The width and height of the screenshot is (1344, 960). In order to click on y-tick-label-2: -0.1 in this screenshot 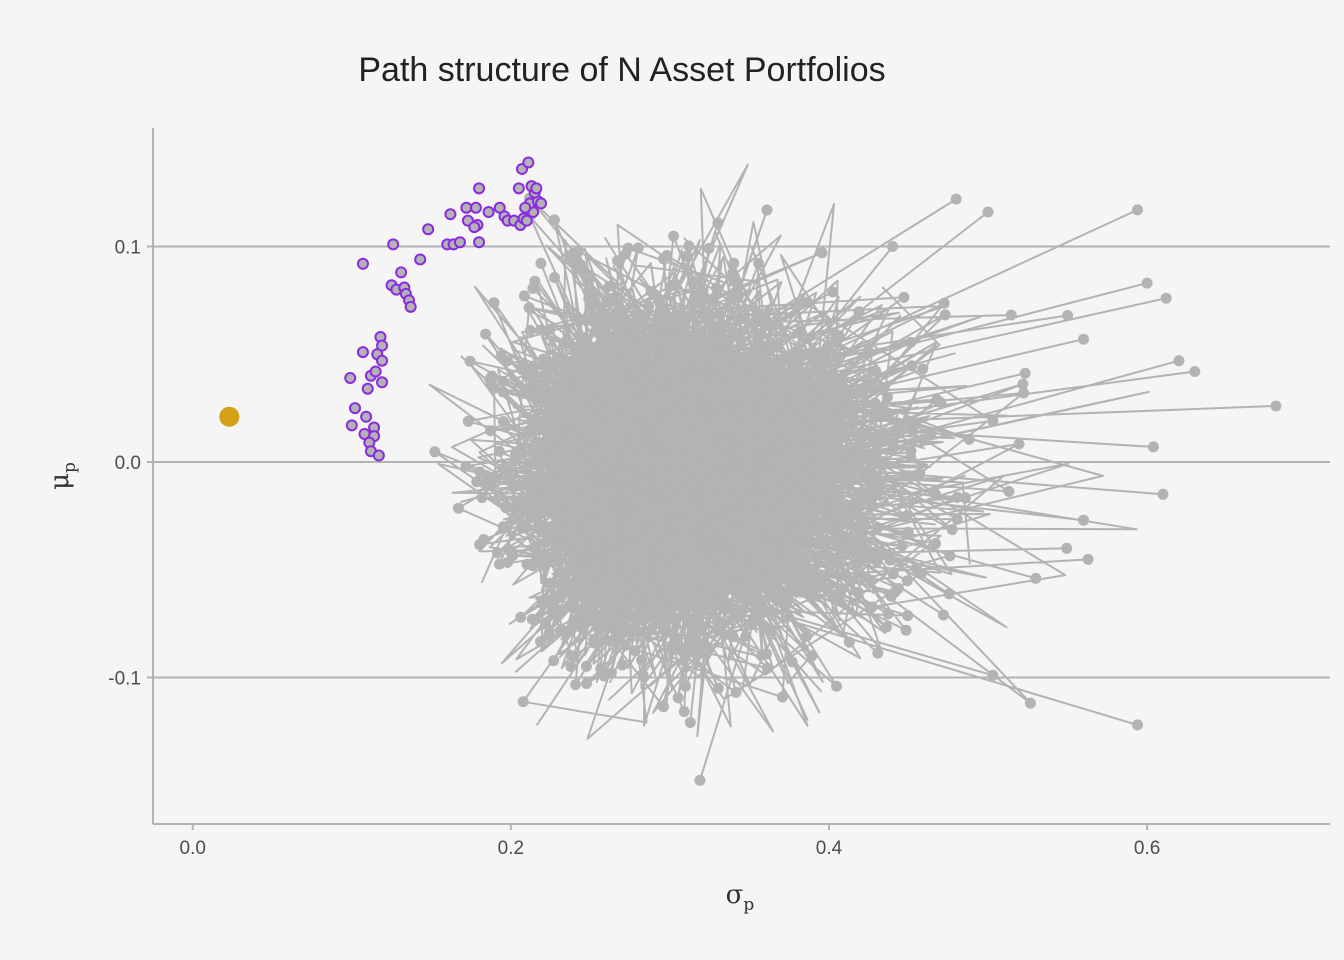, I will do `click(124, 678)`.